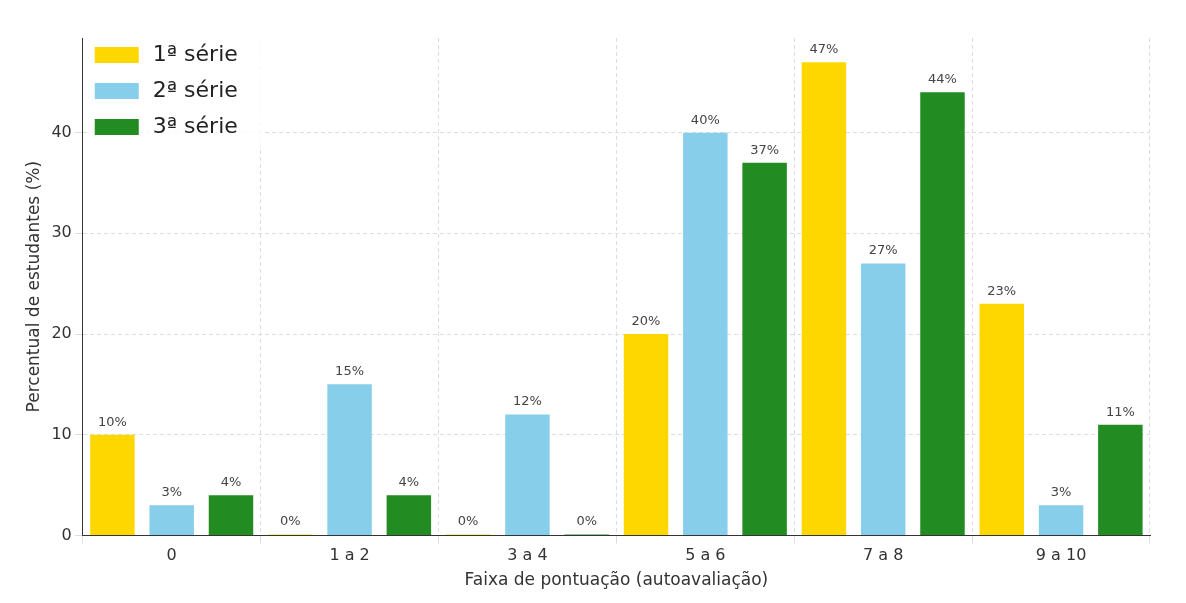 This screenshot has width=1186, height=603. I want to click on y-tick-label: 40, so click(61, 131).